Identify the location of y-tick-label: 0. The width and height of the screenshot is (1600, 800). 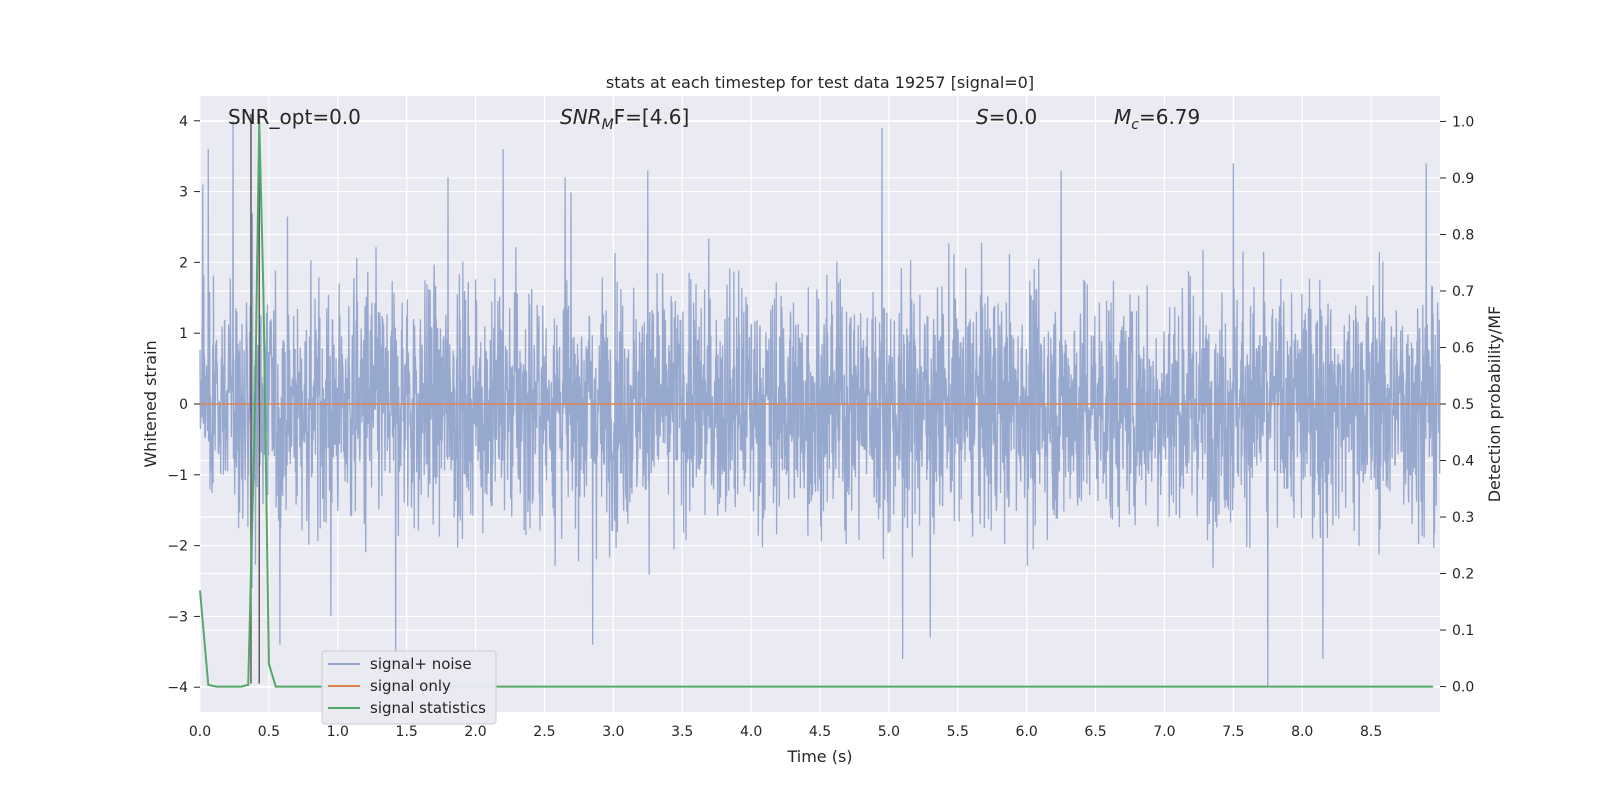
(183, 405).